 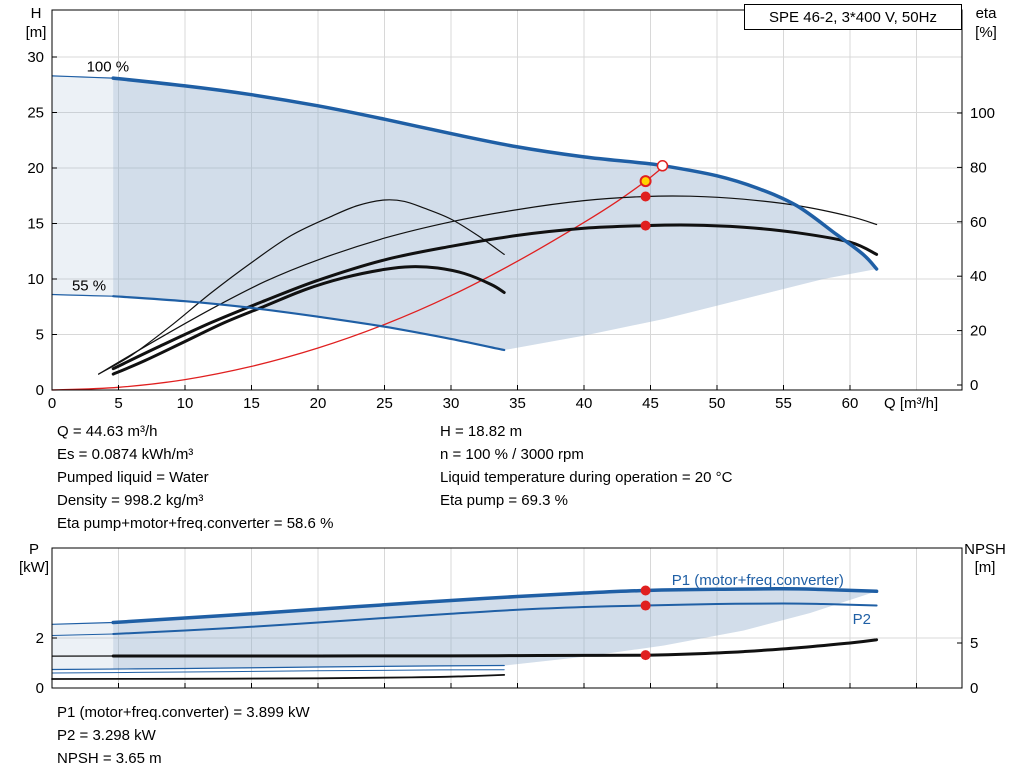 What do you see at coordinates (451, 403) in the screenshot?
I see `x-tick-label: 30` at bounding box center [451, 403].